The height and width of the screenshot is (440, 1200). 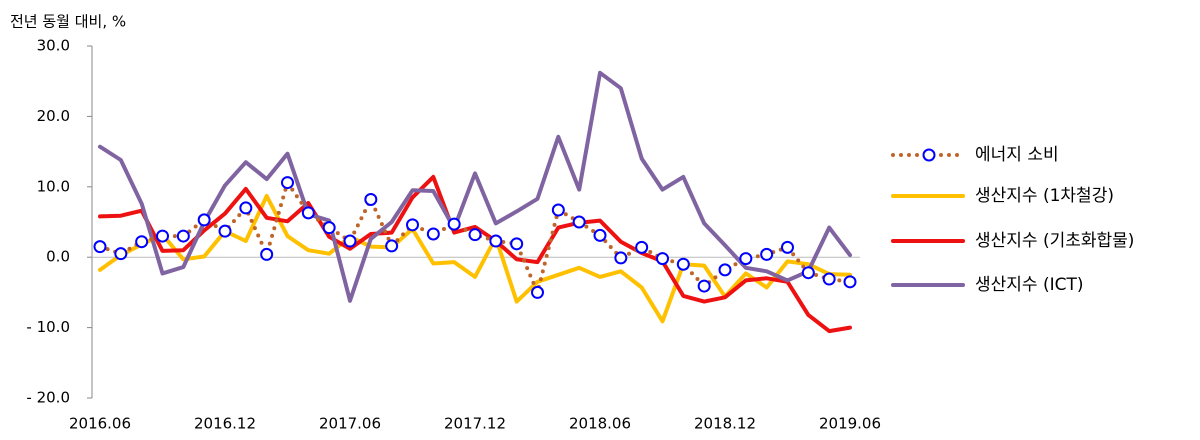 I want to click on x-tick-label: 2017.12, so click(x=475, y=424).